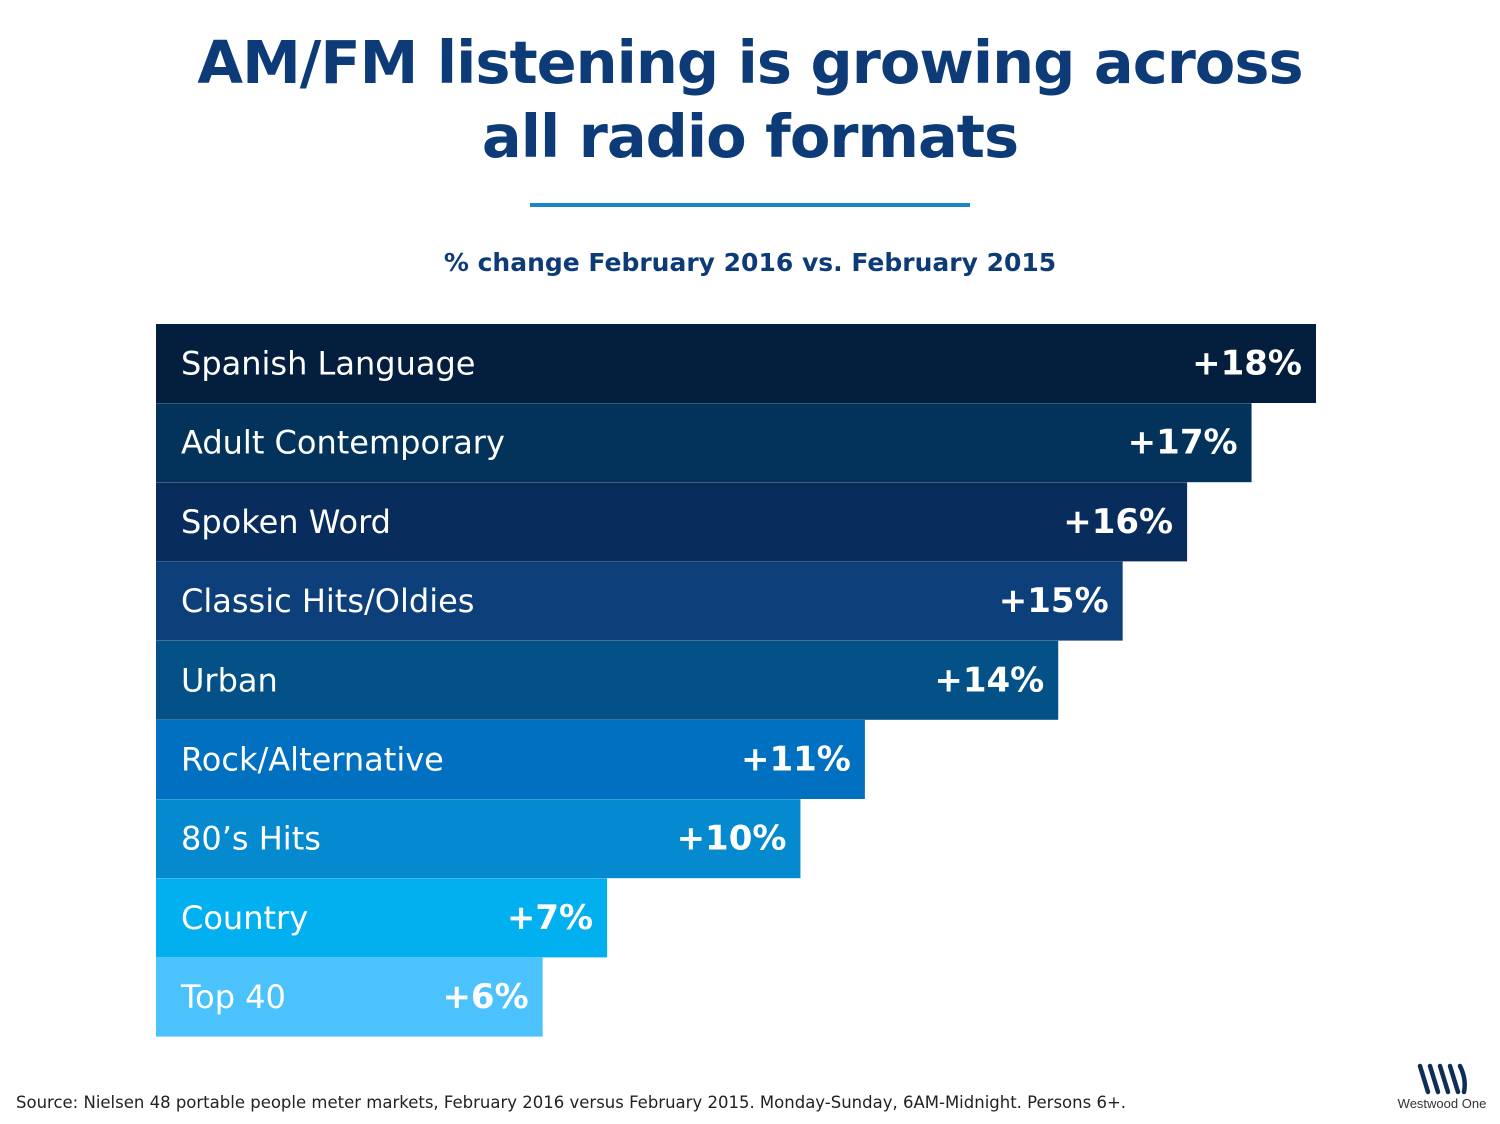 Image resolution: width=1500 pixels, height=1124 pixels. I want to click on bar-category-label: Rock/Alternative, so click(312, 760).